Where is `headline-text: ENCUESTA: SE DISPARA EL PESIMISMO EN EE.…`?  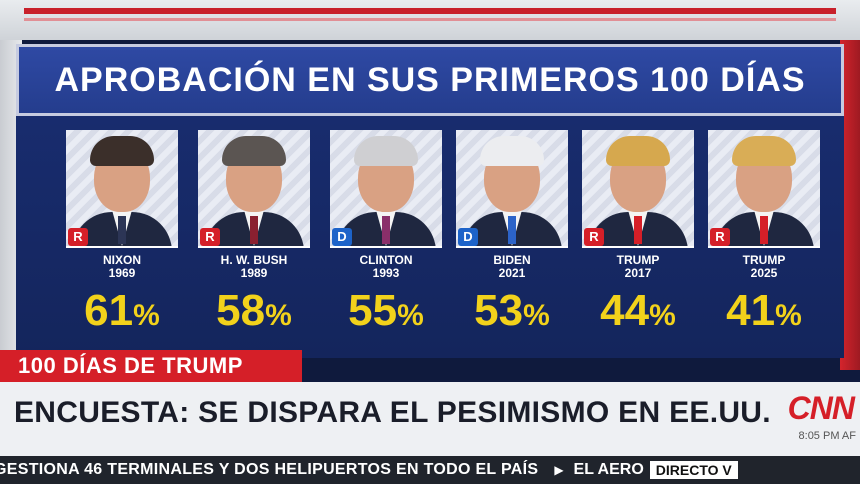 headline-text: ENCUESTA: SE DISPARA EL PESIMISMO EN EE.… is located at coordinates (392, 412).